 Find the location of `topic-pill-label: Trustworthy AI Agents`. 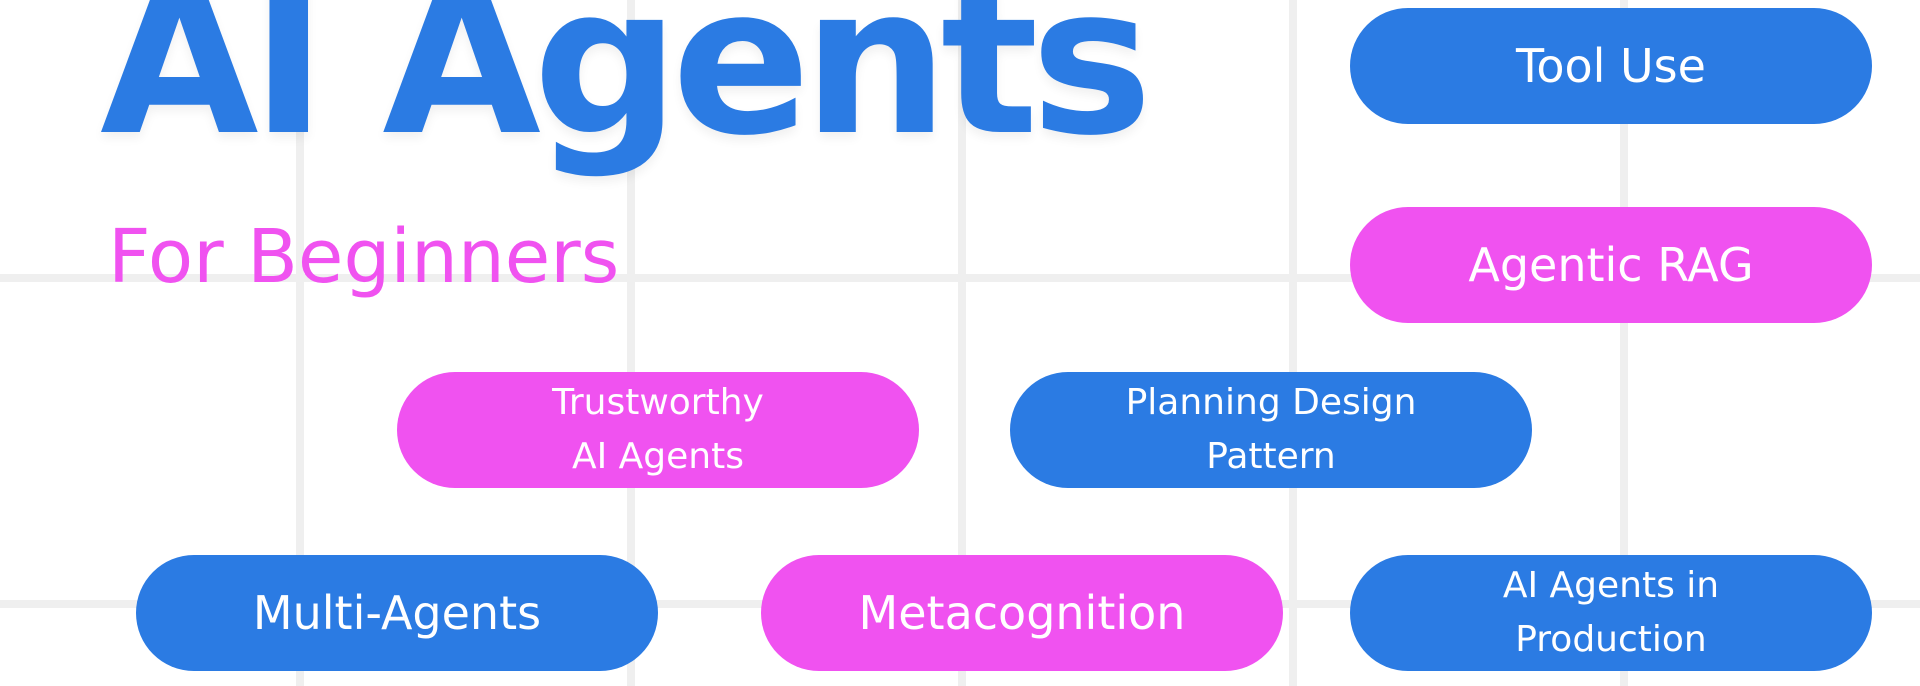

topic-pill-label: Trustworthy AI Agents is located at coordinates (658, 429).